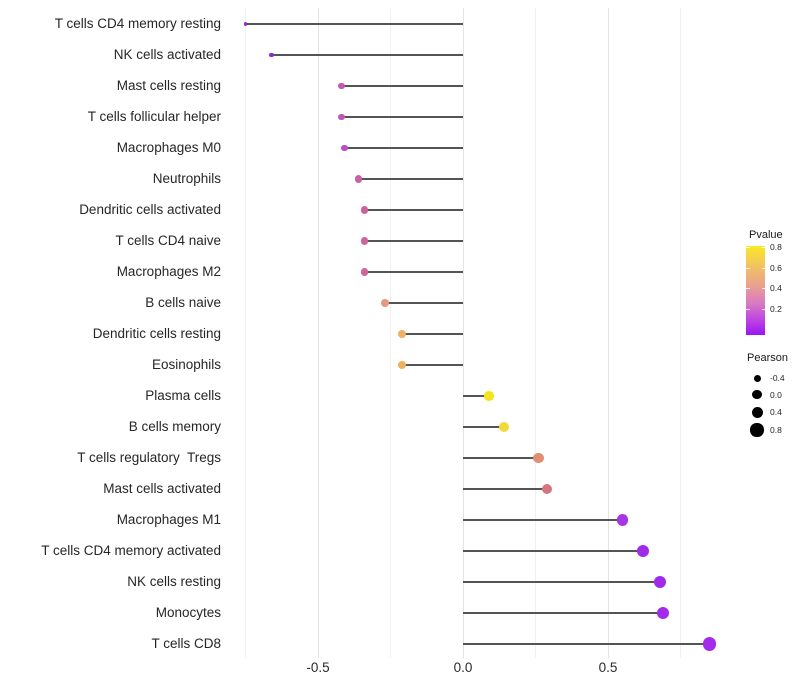  What do you see at coordinates (168, 147) in the screenshot?
I see `category-label: Macrophages M0` at bounding box center [168, 147].